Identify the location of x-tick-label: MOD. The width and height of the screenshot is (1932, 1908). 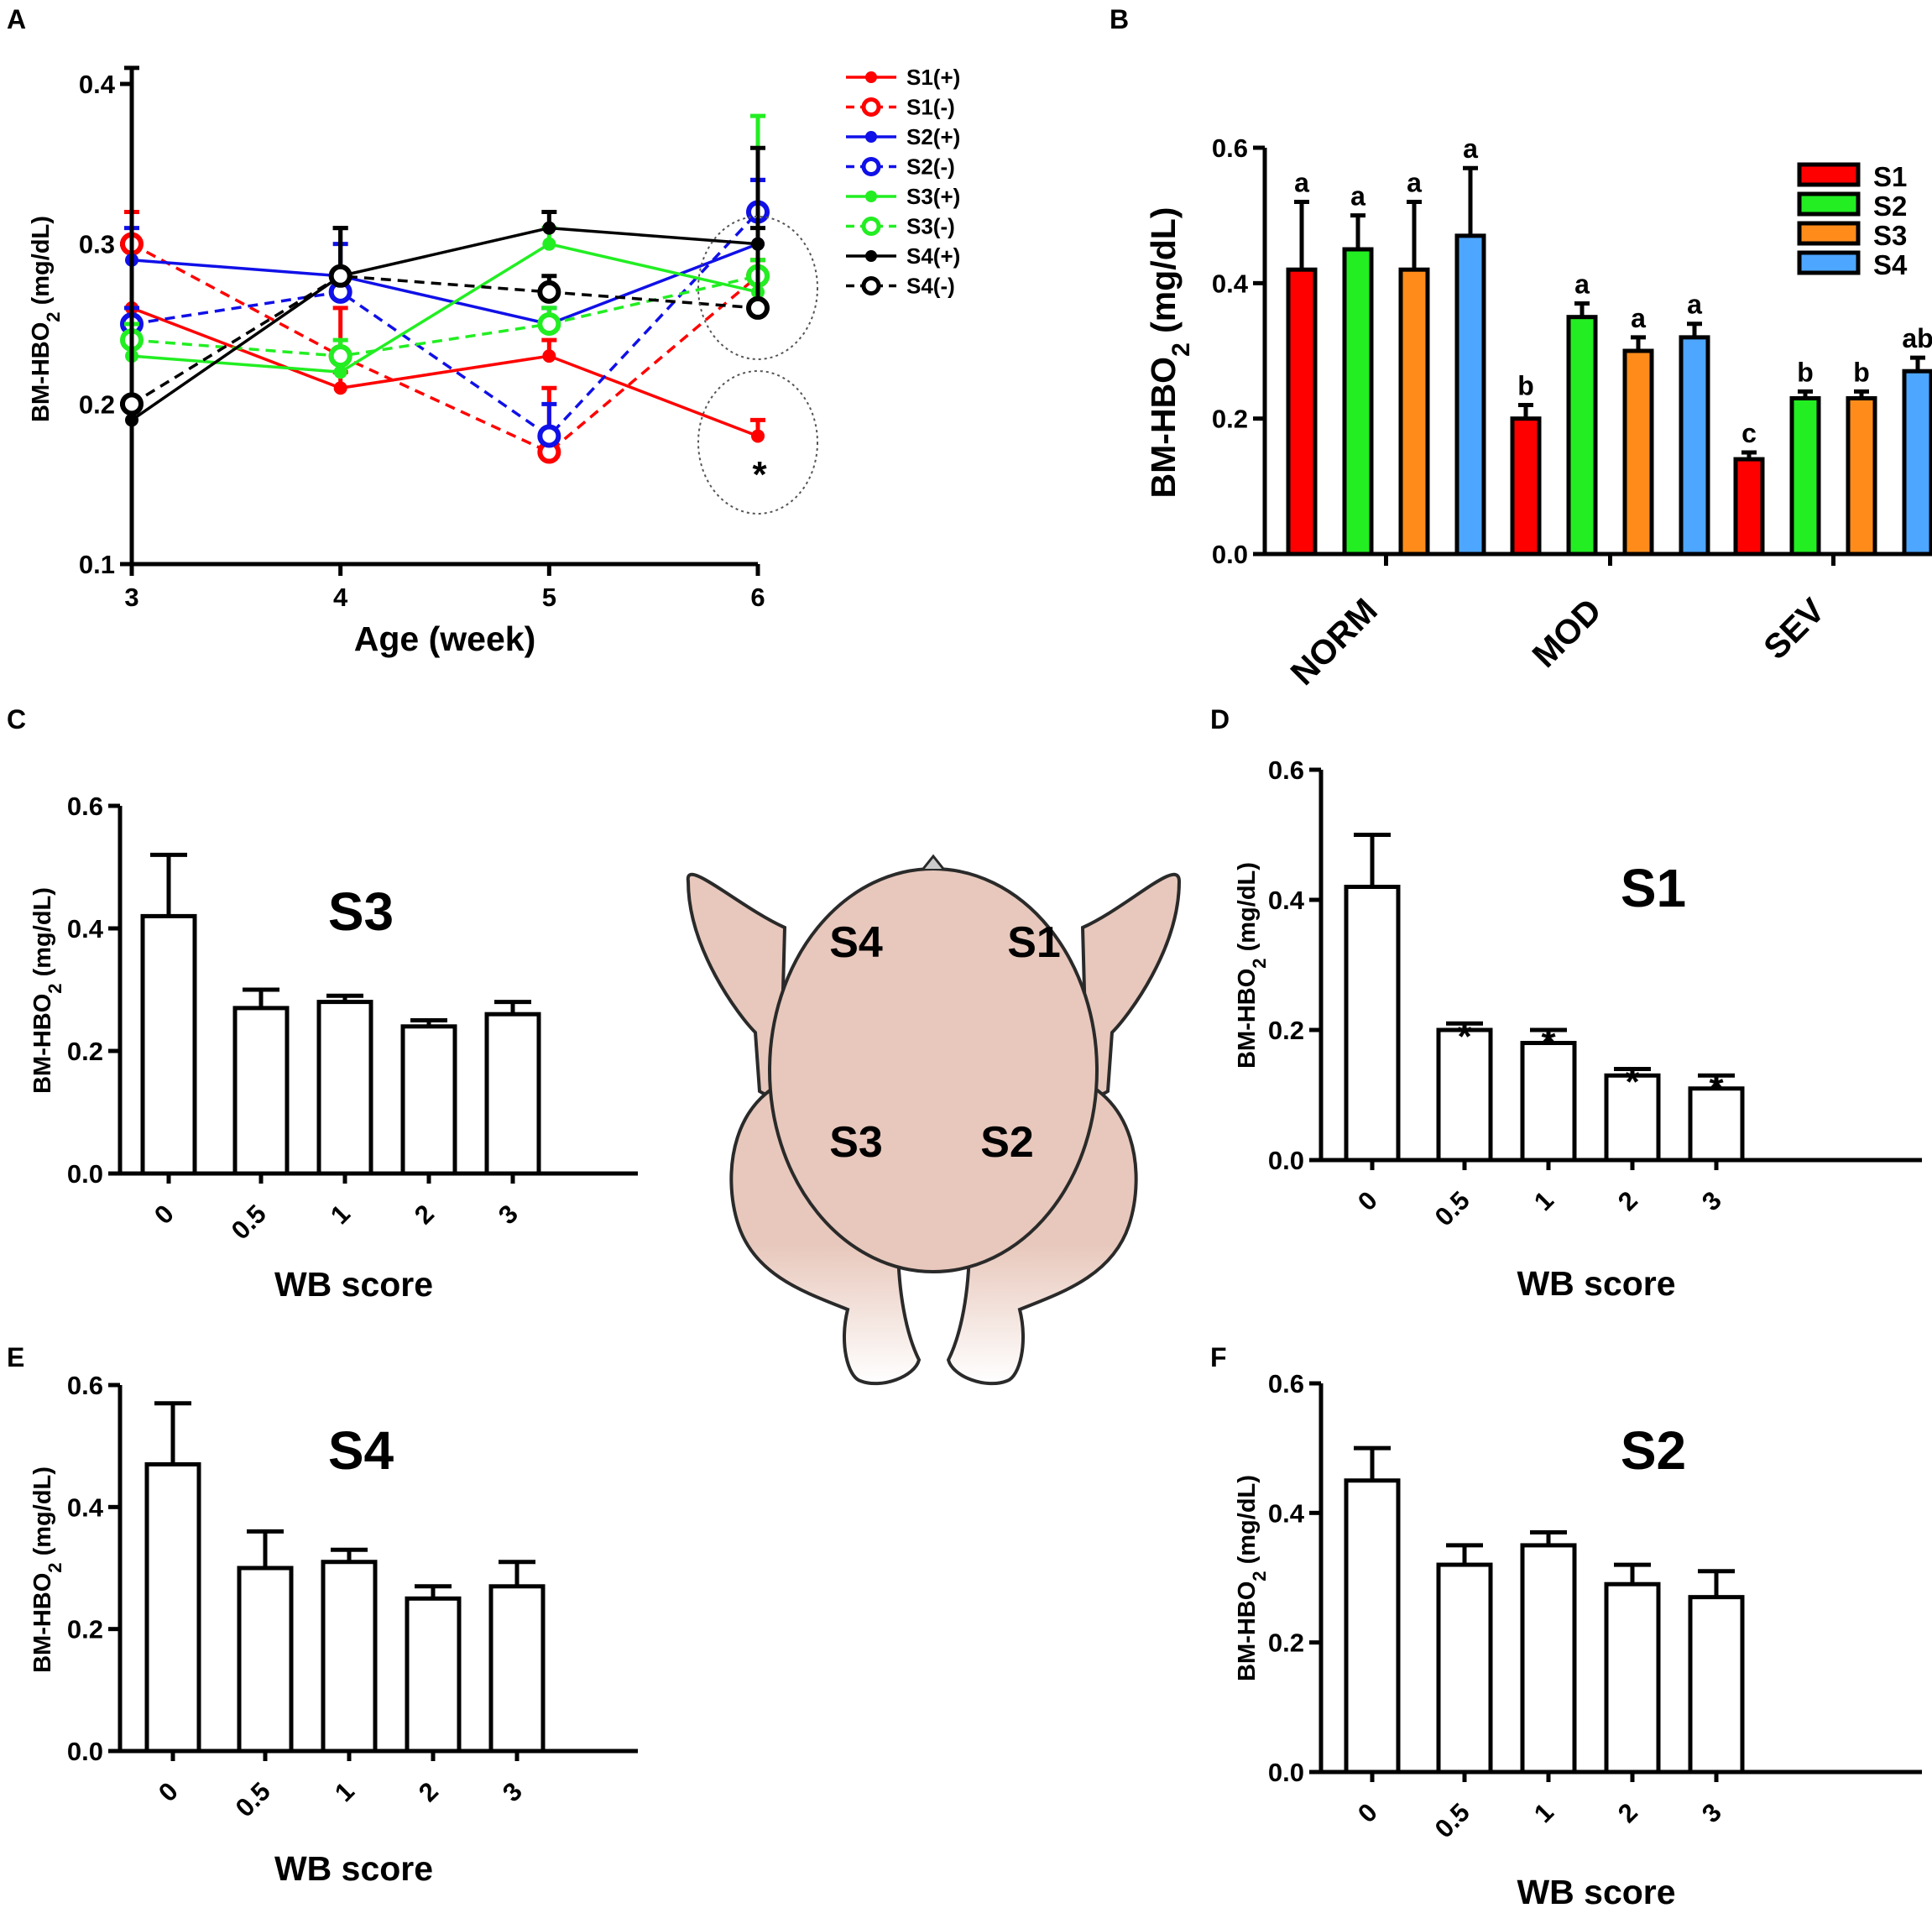
(1567, 633).